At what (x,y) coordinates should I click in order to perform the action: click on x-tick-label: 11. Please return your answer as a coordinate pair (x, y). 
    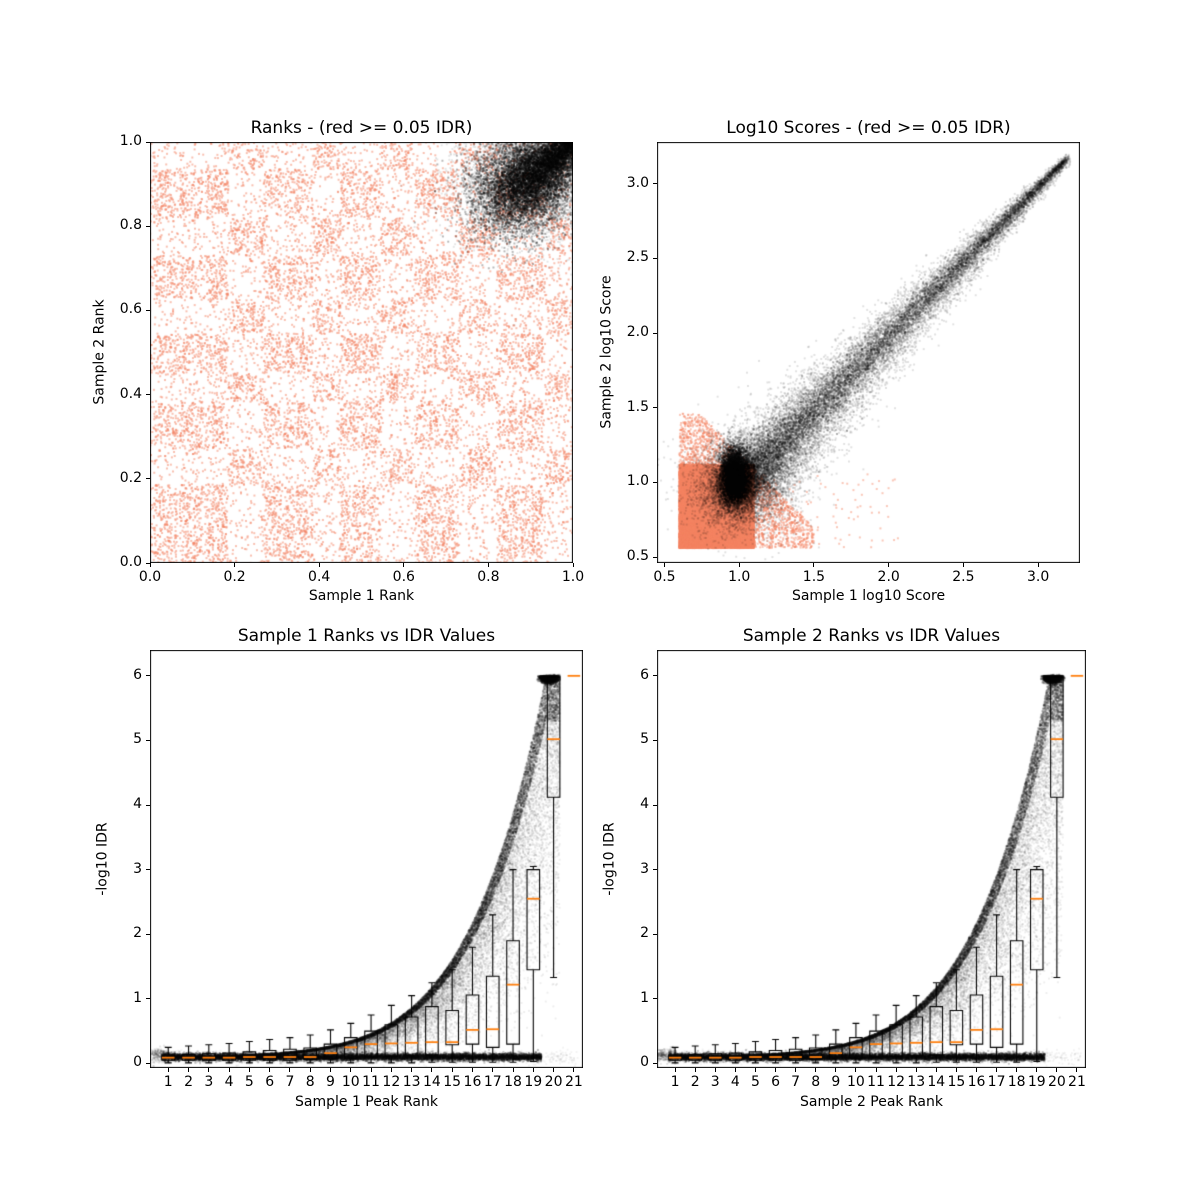
    Looking at the image, I should click on (876, 1082).